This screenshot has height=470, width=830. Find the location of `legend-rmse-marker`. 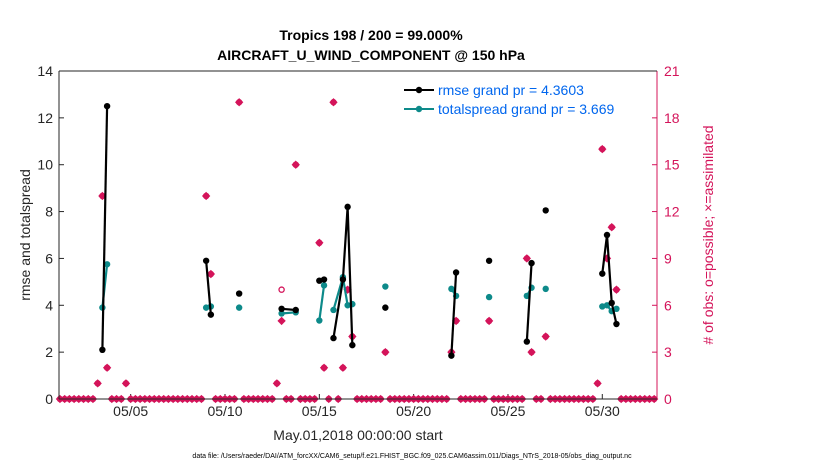

legend-rmse-marker is located at coordinates (419, 90).